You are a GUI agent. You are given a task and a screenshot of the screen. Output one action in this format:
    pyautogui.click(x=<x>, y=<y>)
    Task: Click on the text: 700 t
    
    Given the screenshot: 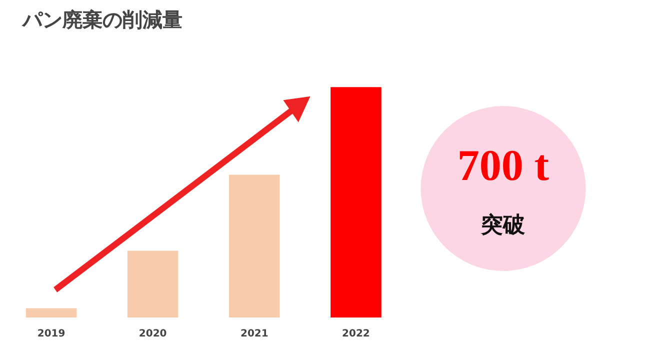 What is the action you would take?
    pyautogui.click(x=503, y=165)
    